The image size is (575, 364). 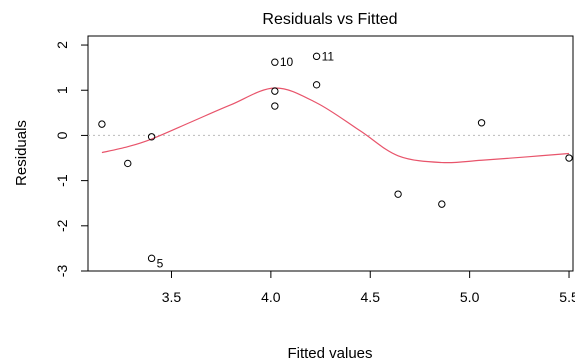 What do you see at coordinates (271, 297) in the screenshot?
I see `x-tick-label: 4.0` at bounding box center [271, 297].